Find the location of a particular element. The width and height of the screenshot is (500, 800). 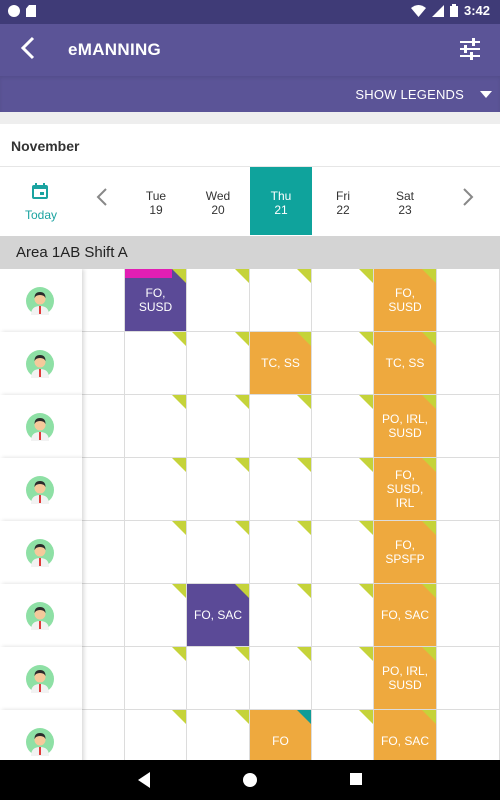

legend-bar: SHOW LEGENDS is located at coordinates (250, 94).